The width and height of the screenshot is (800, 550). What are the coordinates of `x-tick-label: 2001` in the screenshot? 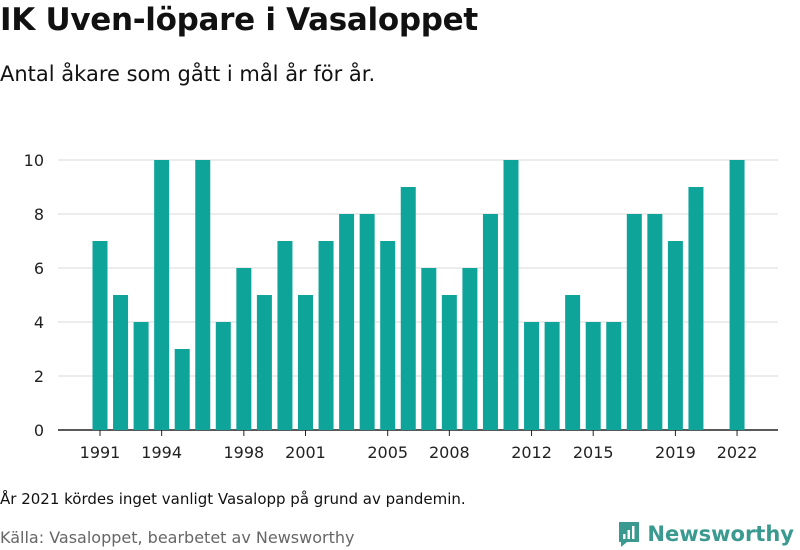 It's located at (305, 452).